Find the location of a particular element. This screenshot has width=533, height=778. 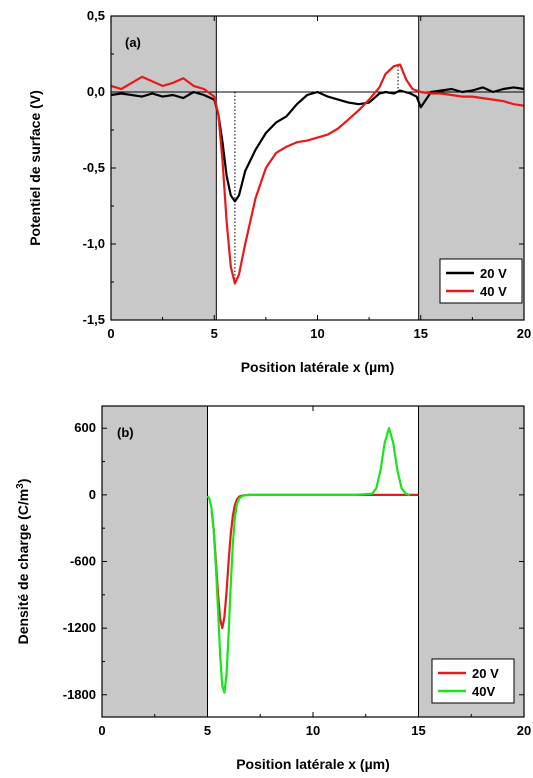

y-axis-title-b-sup: 3 is located at coordinates (20, 486).